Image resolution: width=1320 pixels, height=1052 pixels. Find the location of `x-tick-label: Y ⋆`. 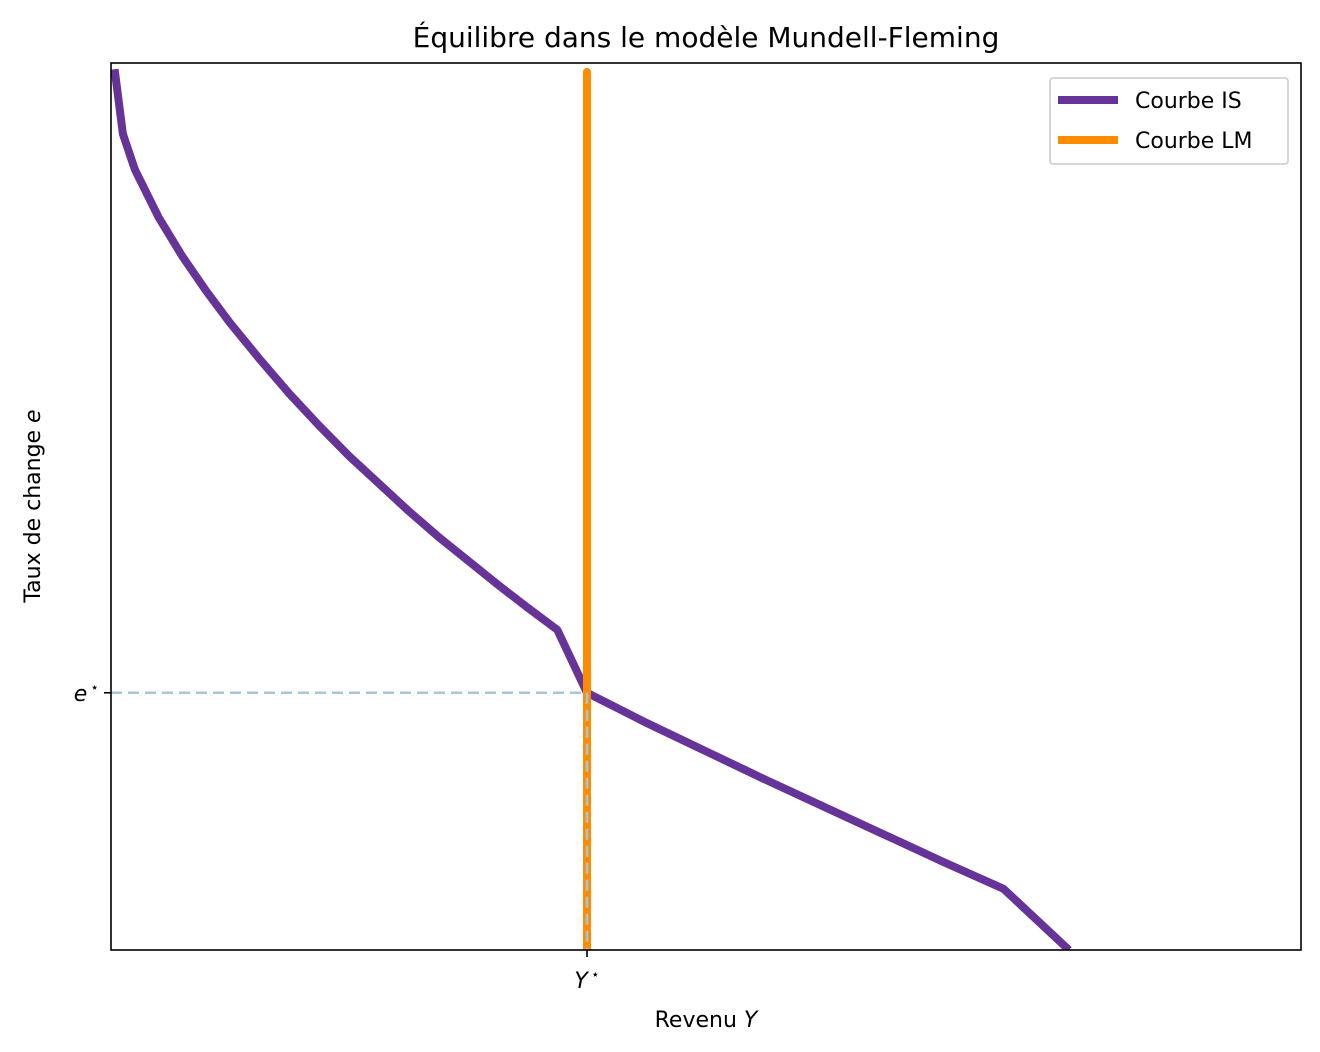

x-tick-label: Y ⋆ is located at coordinates (586, 980).